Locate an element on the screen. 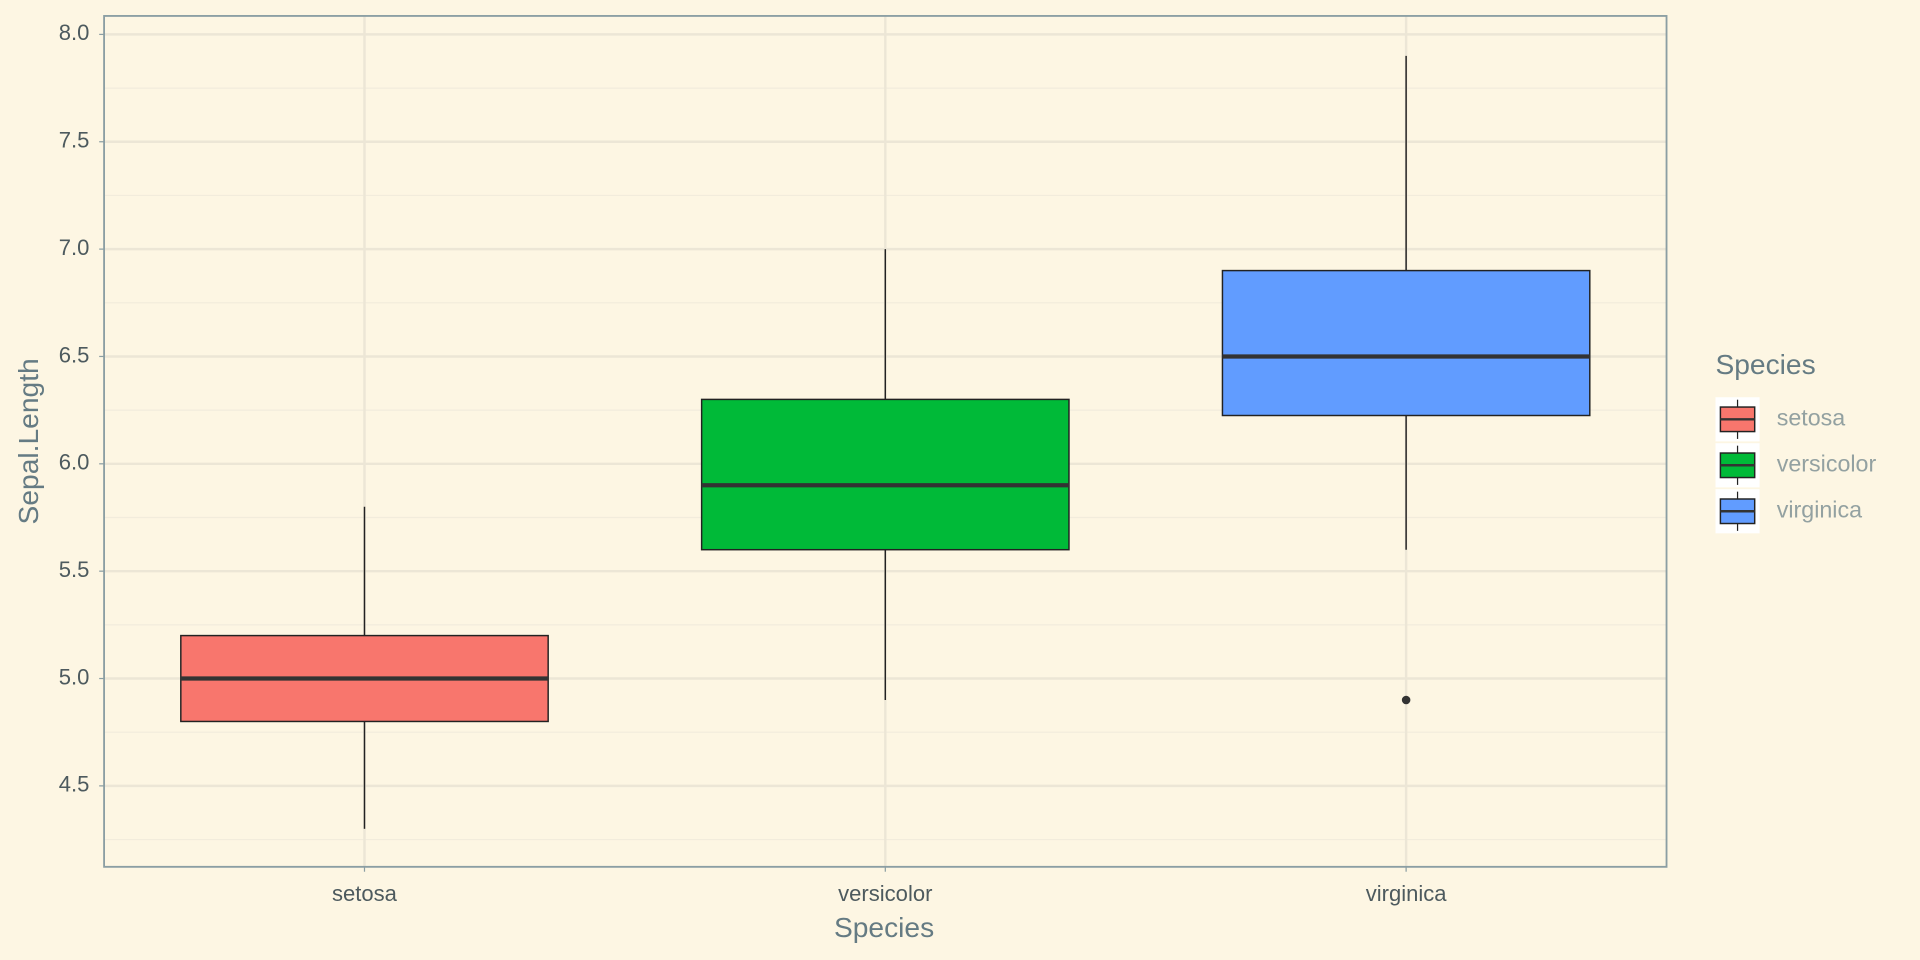 This screenshot has height=960, width=1920. y-tick-label: 5.5 is located at coordinates (74, 569).